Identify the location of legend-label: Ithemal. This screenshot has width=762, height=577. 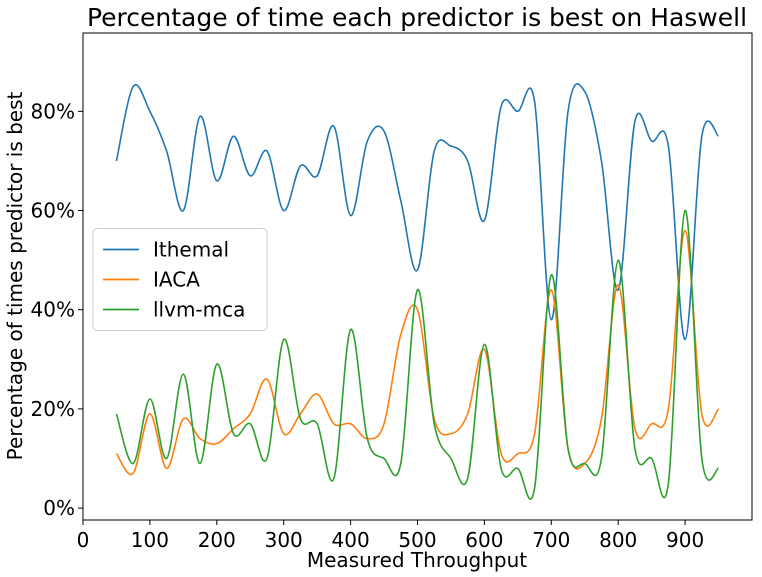
(191, 250).